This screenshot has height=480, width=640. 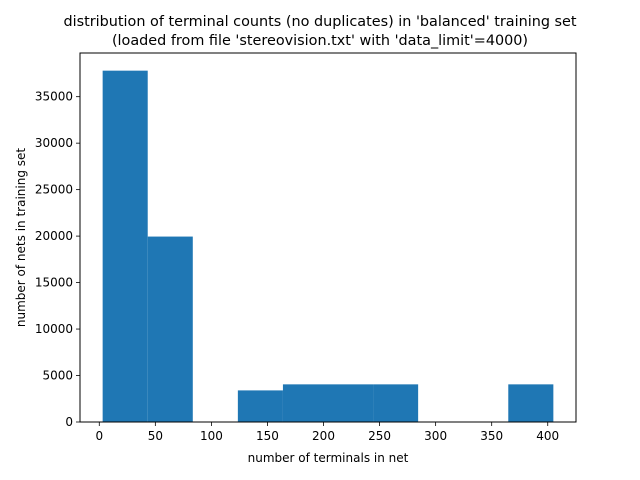 What do you see at coordinates (54, 329) in the screenshot?
I see `y-tick-label: 10000` at bounding box center [54, 329].